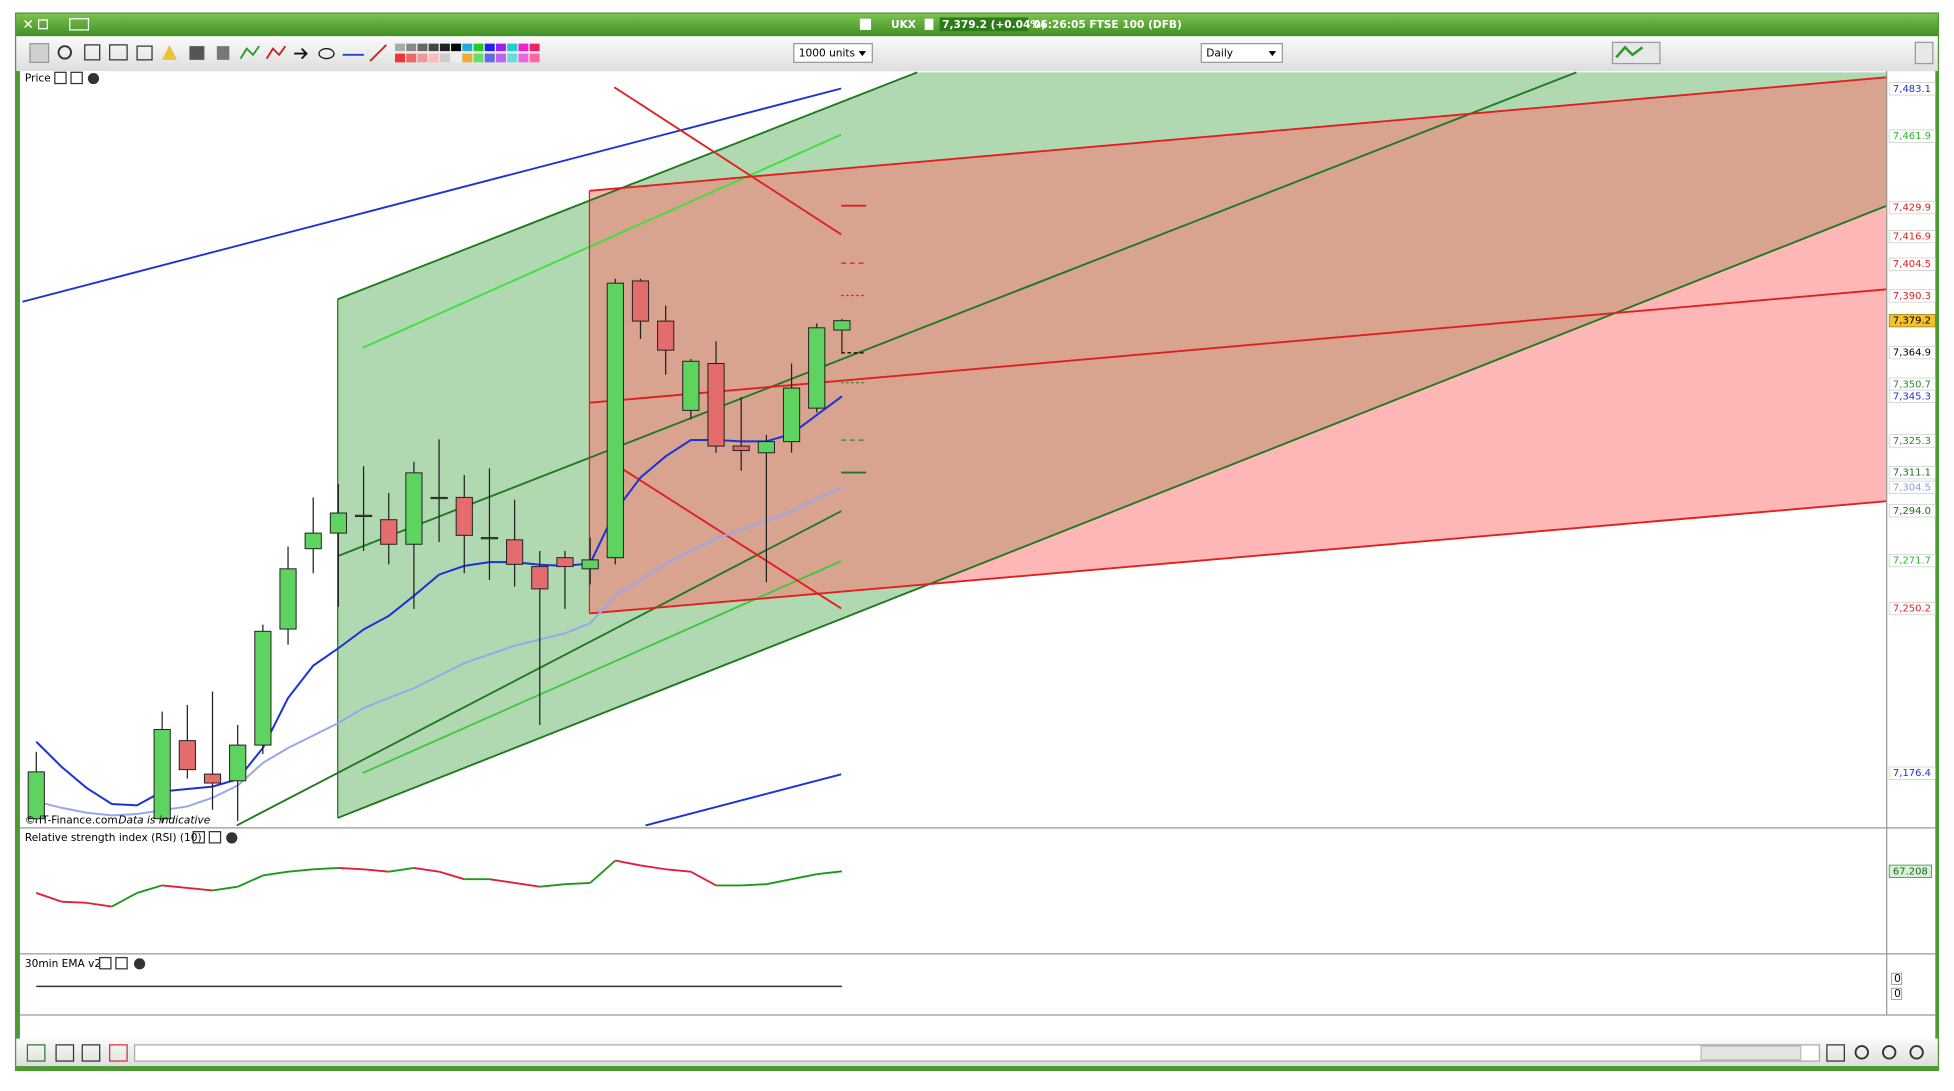 This screenshot has width=1954, height=1091. I want to click on info-icon, so click(929, 24).